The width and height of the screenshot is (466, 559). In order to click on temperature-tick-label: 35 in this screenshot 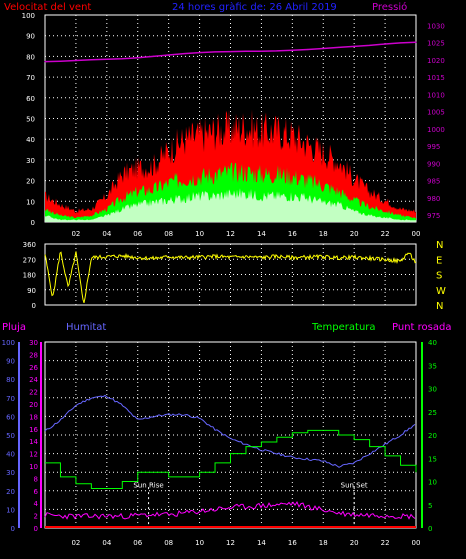, I will do `click(432, 366)`.